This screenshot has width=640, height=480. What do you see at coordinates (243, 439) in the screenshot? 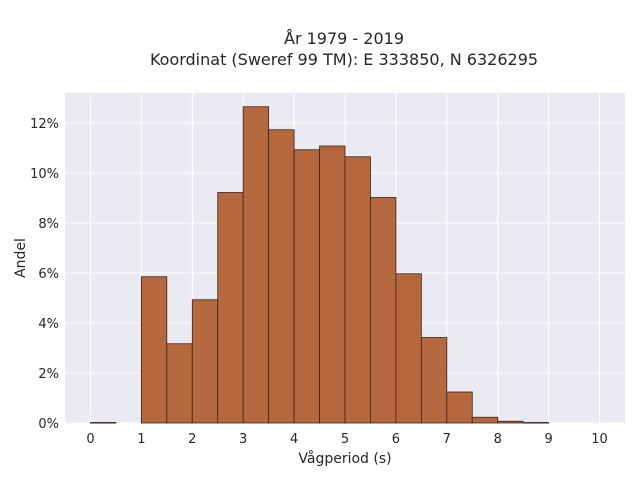
I see `x-tick-label: 3` at bounding box center [243, 439].